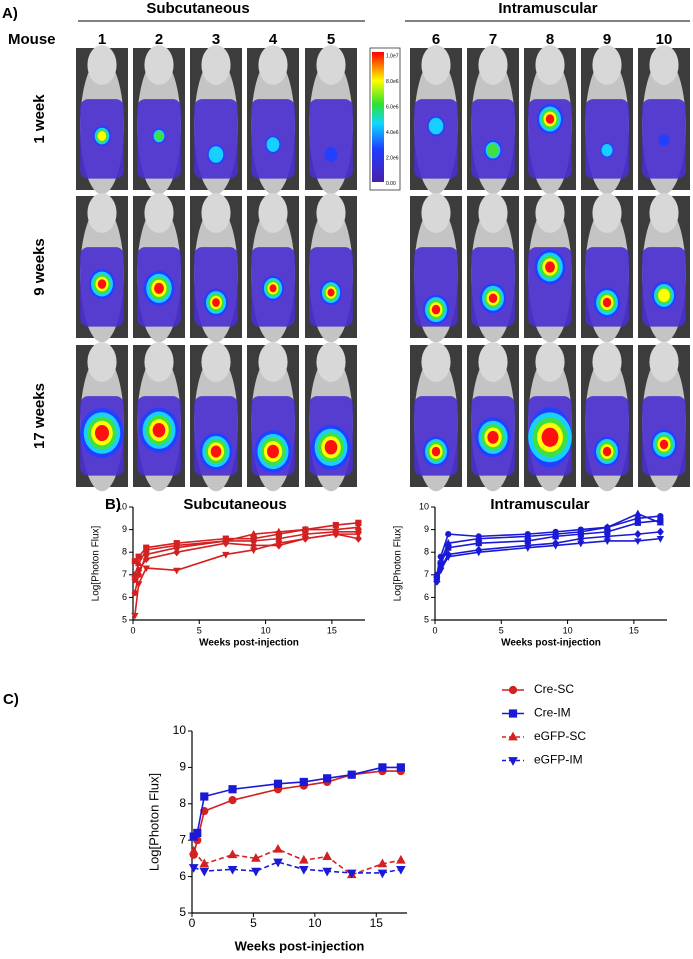 The height and width of the screenshot is (959, 693). Describe the element at coordinates (11, 699) in the screenshot. I see `panel-label: C)` at that location.